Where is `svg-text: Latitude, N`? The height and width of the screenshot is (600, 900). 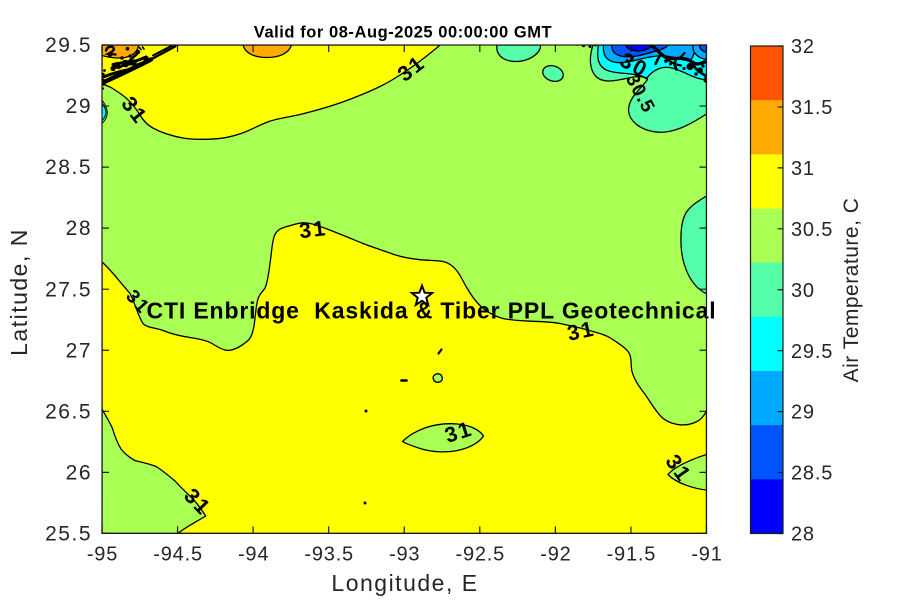 svg-text: Latitude, N is located at coordinates (19, 292).